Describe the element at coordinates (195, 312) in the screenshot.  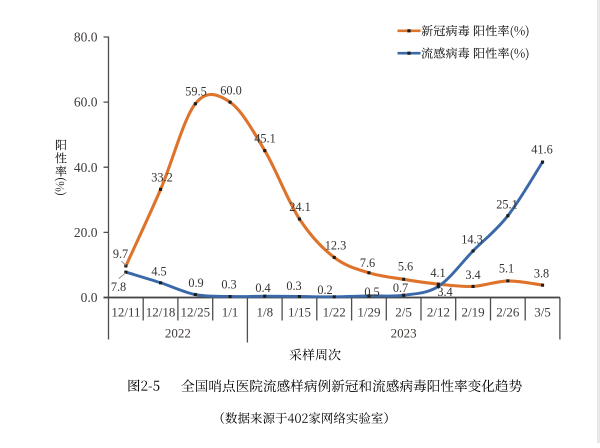
I see `svg-text: 12/25` at that location.